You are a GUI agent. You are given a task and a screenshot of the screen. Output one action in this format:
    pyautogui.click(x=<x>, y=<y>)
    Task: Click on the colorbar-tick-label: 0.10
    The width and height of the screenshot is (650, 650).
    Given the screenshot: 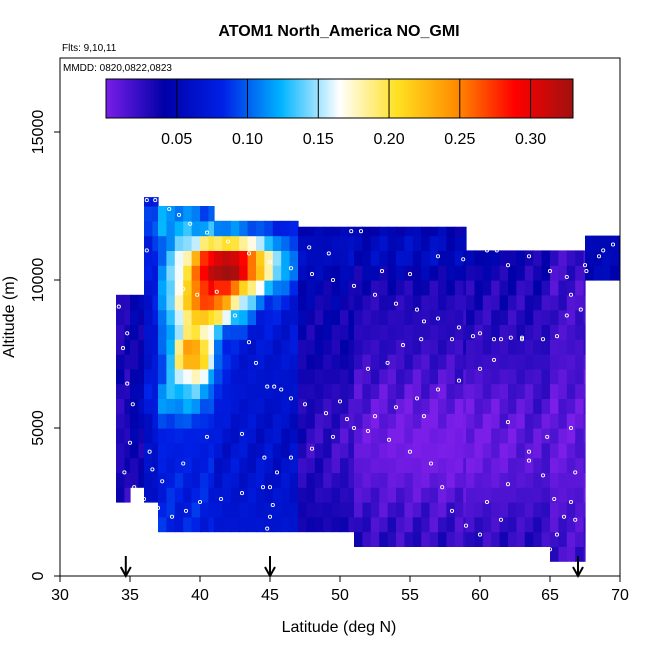 What is the action you would take?
    pyautogui.click(x=247, y=139)
    